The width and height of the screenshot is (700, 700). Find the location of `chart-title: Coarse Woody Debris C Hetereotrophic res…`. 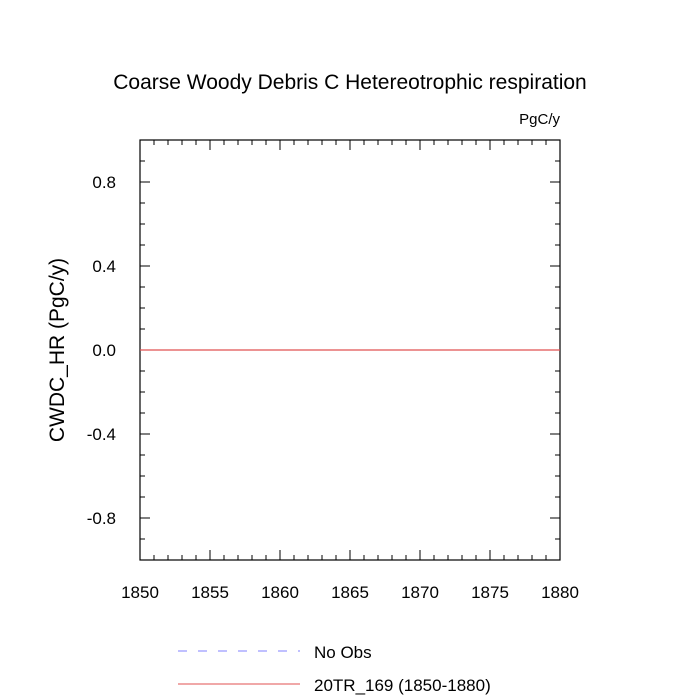

chart-title: Coarse Woody Debris C Hetereotrophic res… is located at coordinates (349, 82).